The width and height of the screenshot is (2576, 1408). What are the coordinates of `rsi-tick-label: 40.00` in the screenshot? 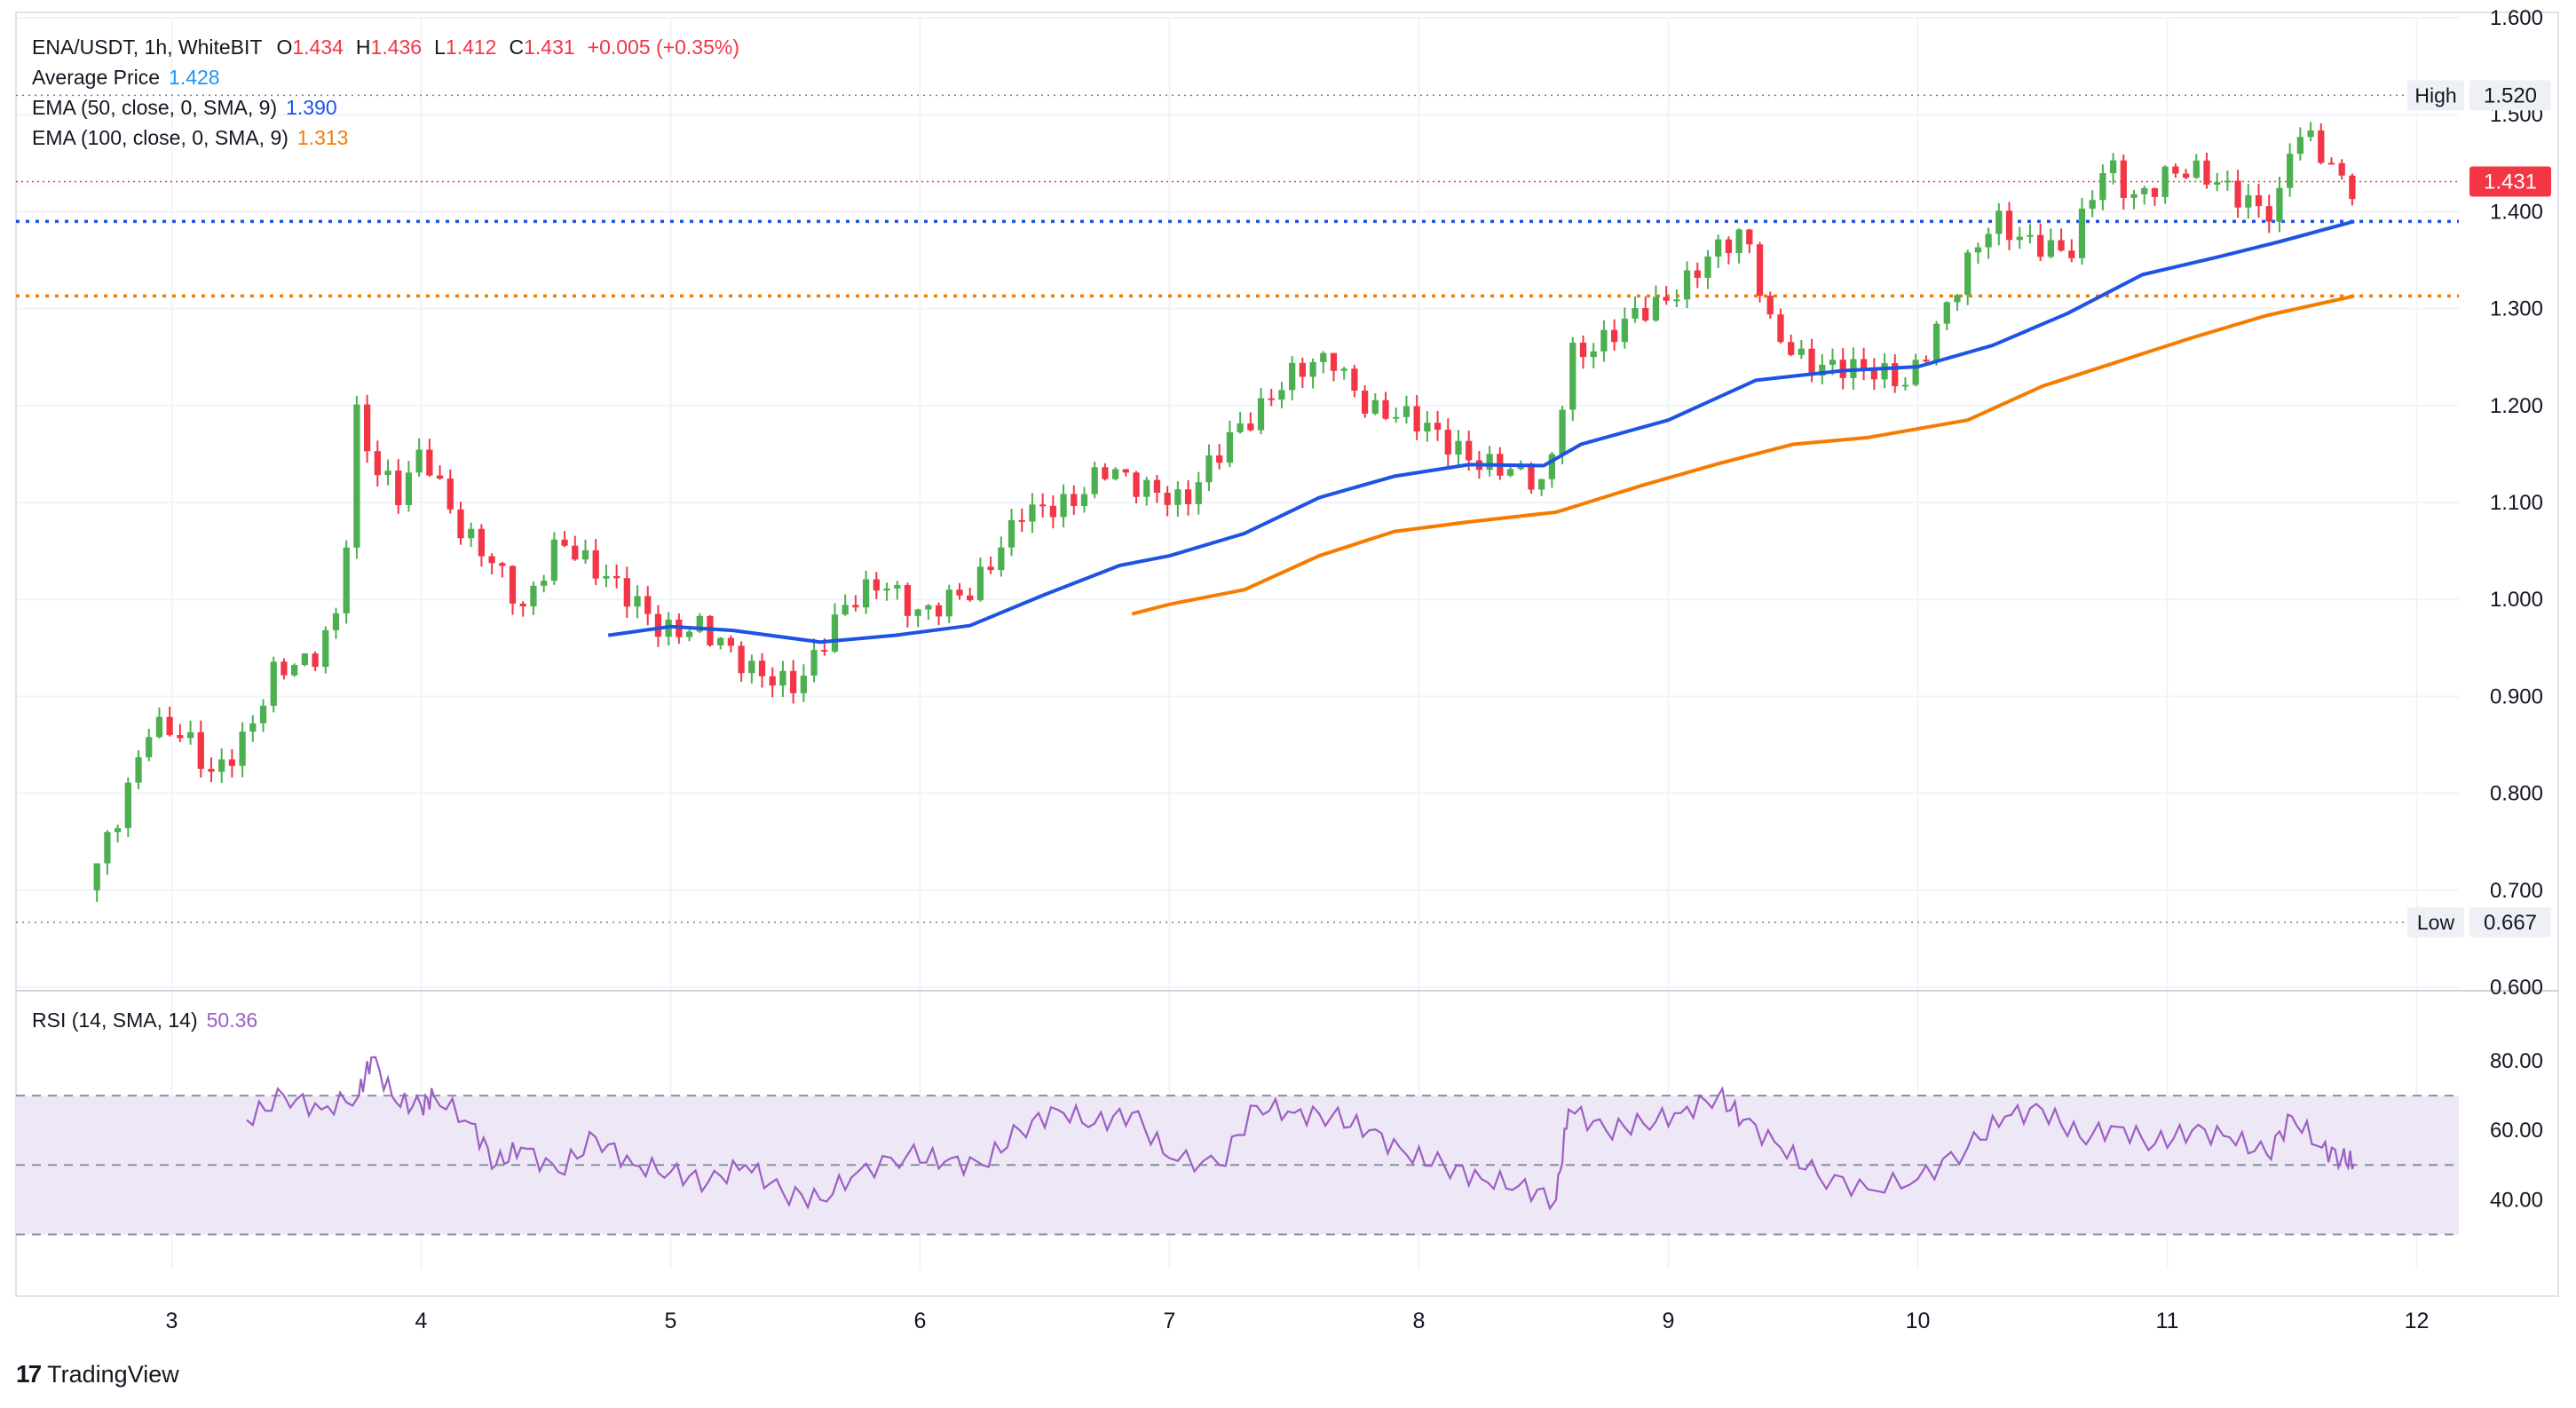 It's located at (2516, 1200).